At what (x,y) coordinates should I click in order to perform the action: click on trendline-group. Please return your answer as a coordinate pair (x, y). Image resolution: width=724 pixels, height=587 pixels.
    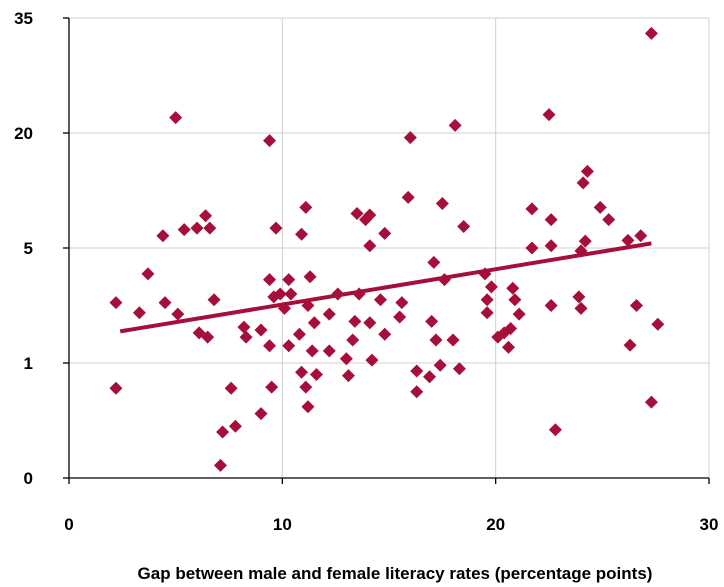
    Looking at the image, I should click on (385, 287).